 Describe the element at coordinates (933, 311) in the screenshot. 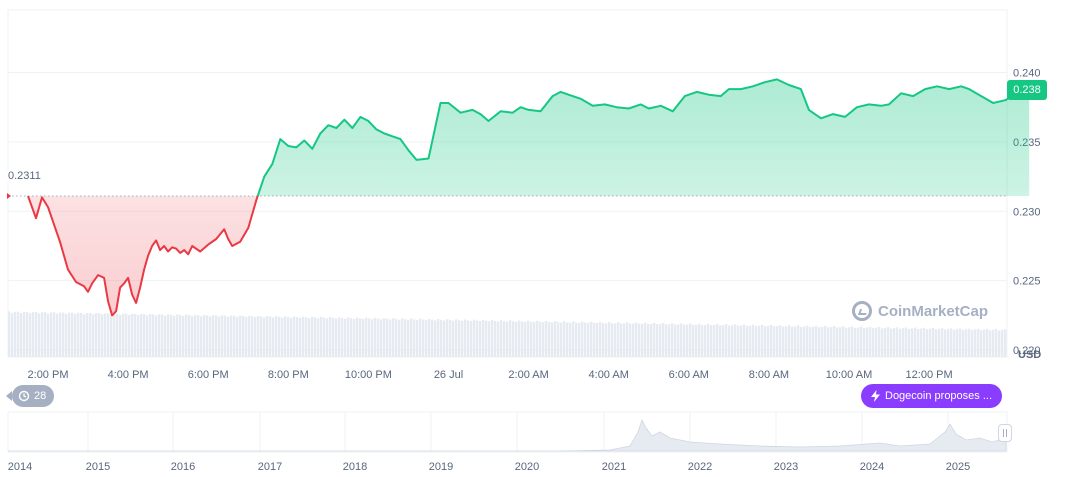

I see `watermark-text: CoinMarketCap` at that location.